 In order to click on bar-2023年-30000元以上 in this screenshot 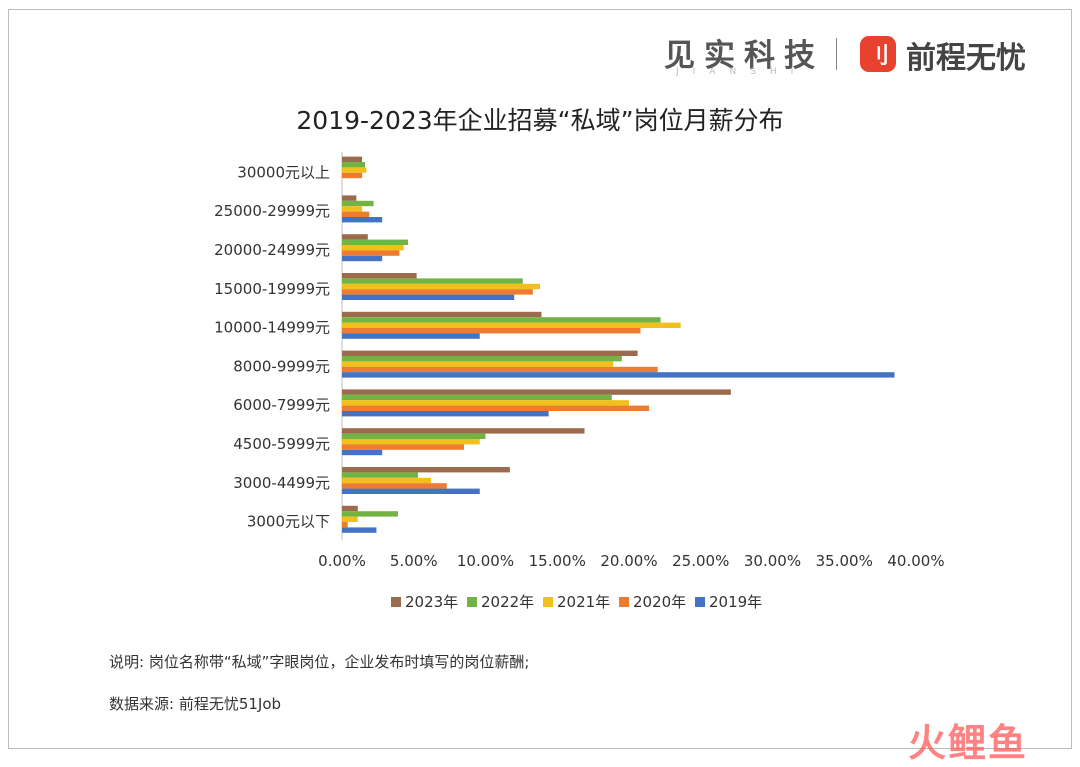, I will do `click(352, 159)`.